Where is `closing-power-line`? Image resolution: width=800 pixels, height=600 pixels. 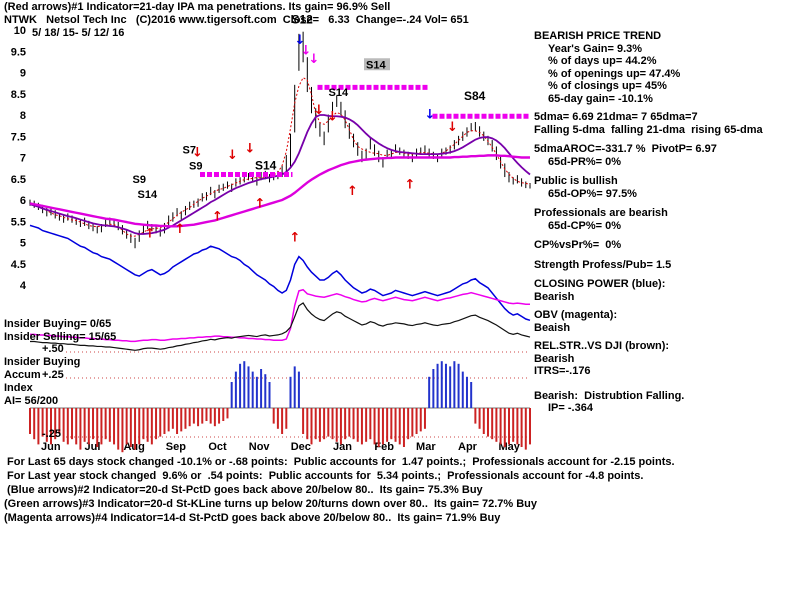
closing-power-line is located at coordinates (280, 273).